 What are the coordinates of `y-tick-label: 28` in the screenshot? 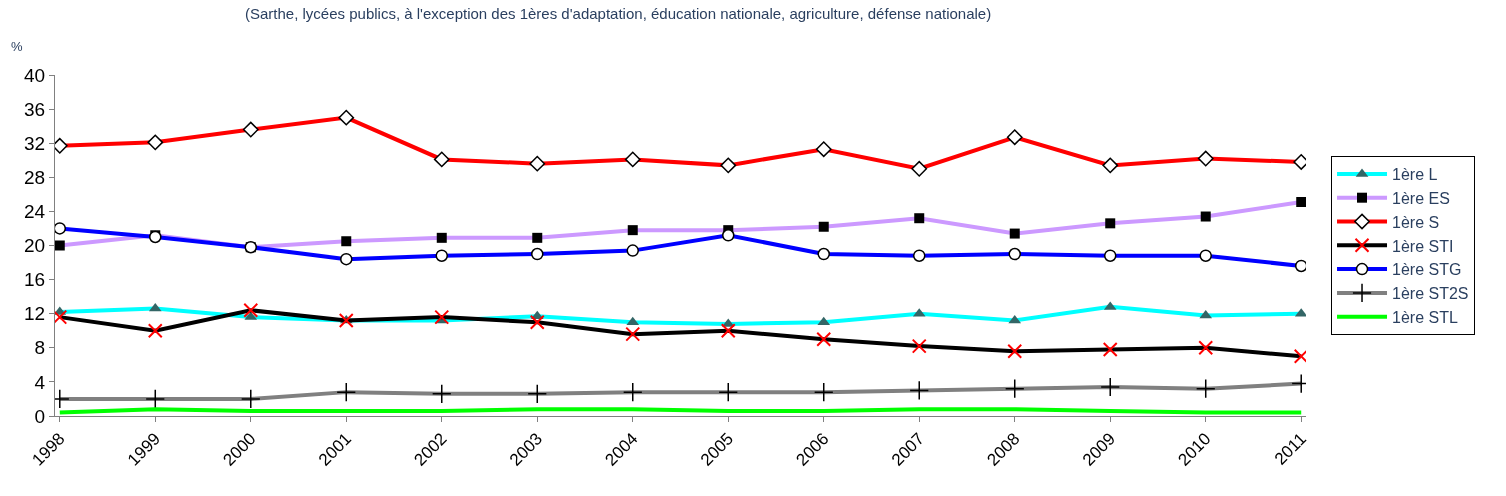 It's located at (35, 177).